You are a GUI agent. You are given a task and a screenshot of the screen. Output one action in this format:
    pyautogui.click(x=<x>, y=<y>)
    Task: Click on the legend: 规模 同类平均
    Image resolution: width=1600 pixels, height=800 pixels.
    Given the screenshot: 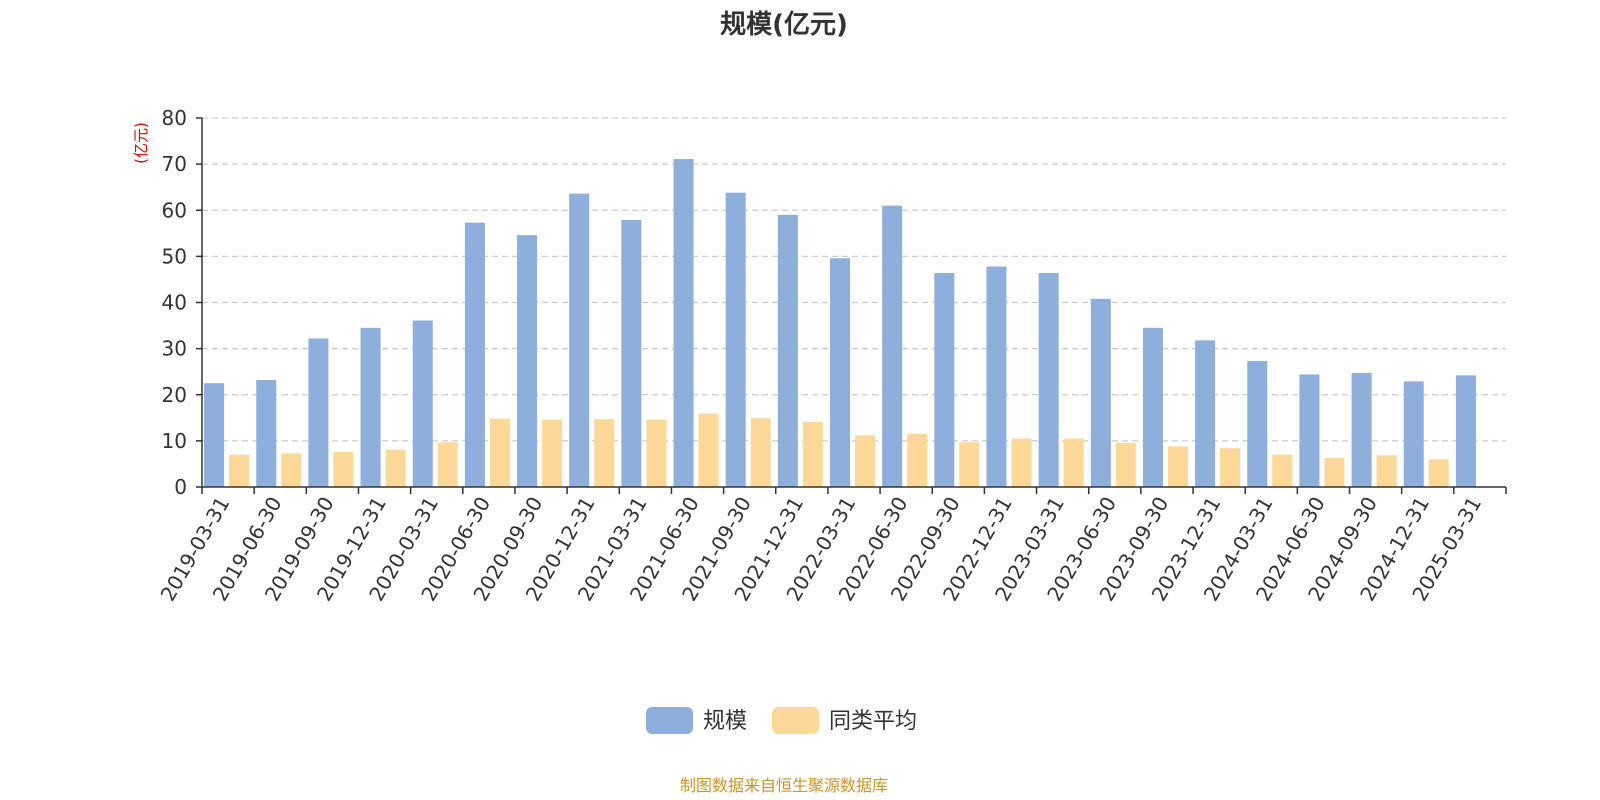 What is the action you would take?
    pyautogui.click(x=781, y=720)
    